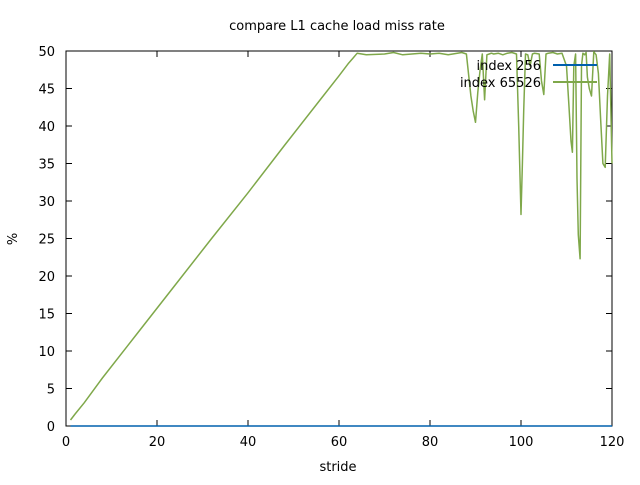 The image size is (640, 485). Describe the element at coordinates (528, 75) in the screenshot. I see `legend: index 256 index 65526` at that location.